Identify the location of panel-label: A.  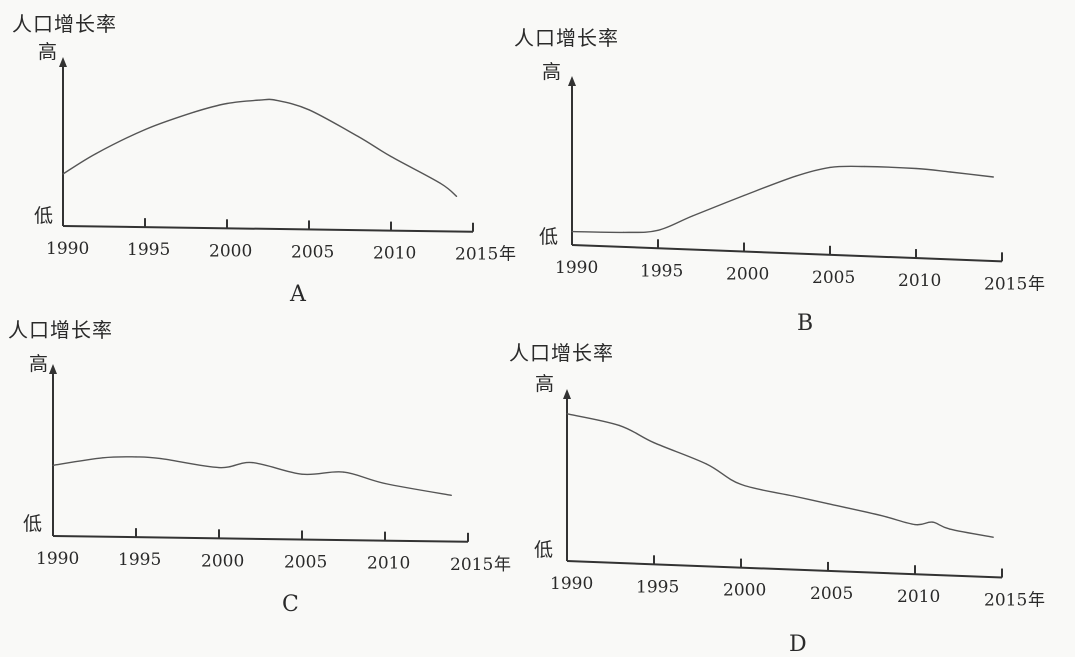
(298, 294).